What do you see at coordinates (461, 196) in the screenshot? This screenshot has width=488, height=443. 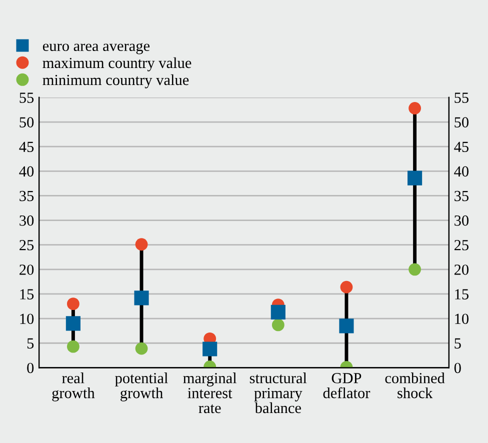 I see `y2-tick-label: 35` at bounding box center [461, 196].